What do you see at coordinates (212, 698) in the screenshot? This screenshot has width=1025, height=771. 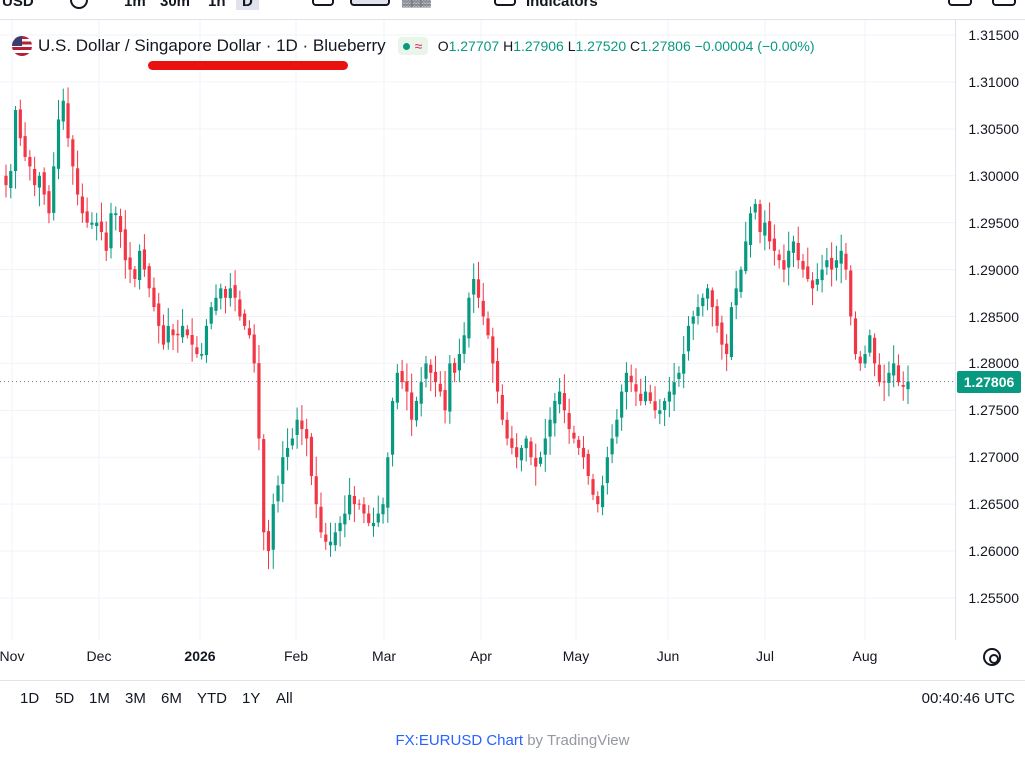 I see `range-ytd-button: YTD` at bounding box center [212, 698].